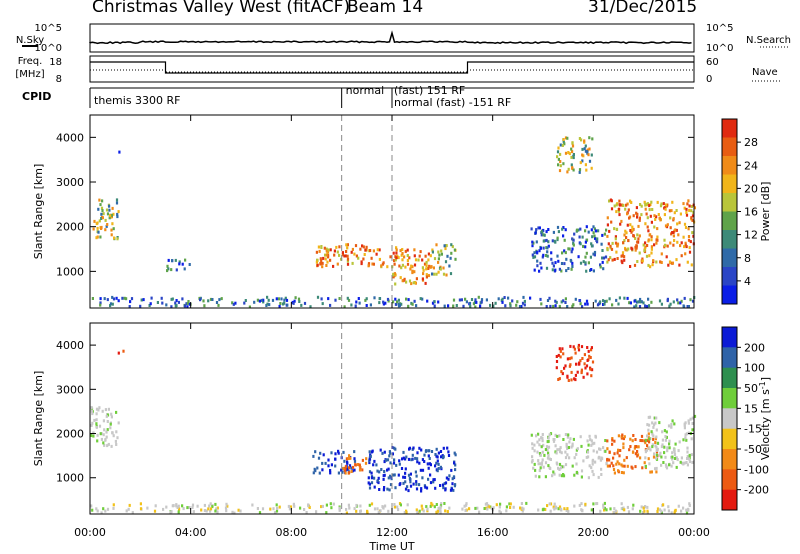 The height and width of the screenshot is (554, 800). What do you see at coordinates (762, 385) in the screenshot?
I see `colorbar-label-exponent: -1` at bounding box center [762, 385].